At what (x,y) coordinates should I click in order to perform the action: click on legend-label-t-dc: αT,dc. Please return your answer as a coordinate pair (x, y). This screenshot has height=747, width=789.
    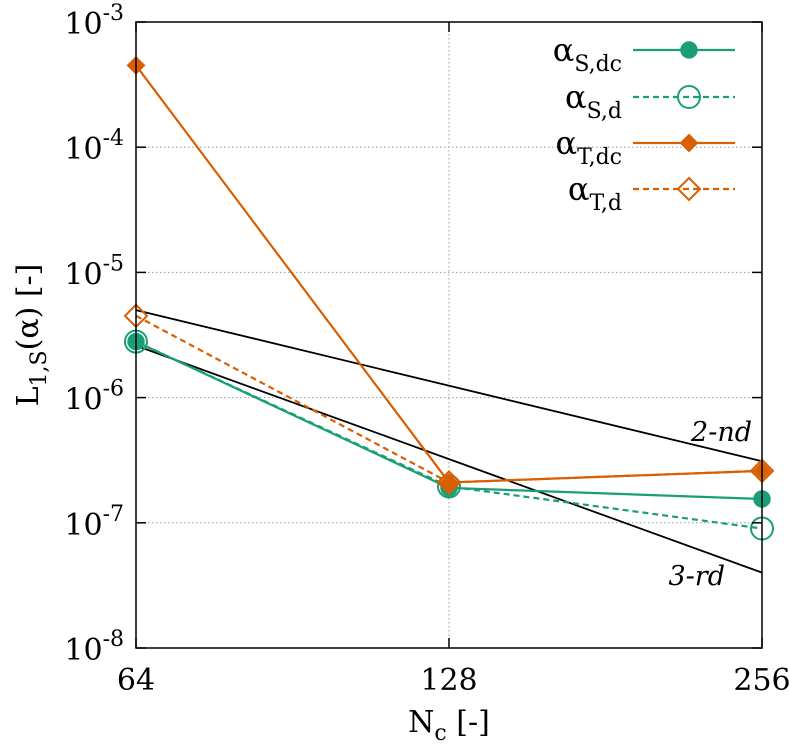
    Looking at the image, I should click on (589, 147).